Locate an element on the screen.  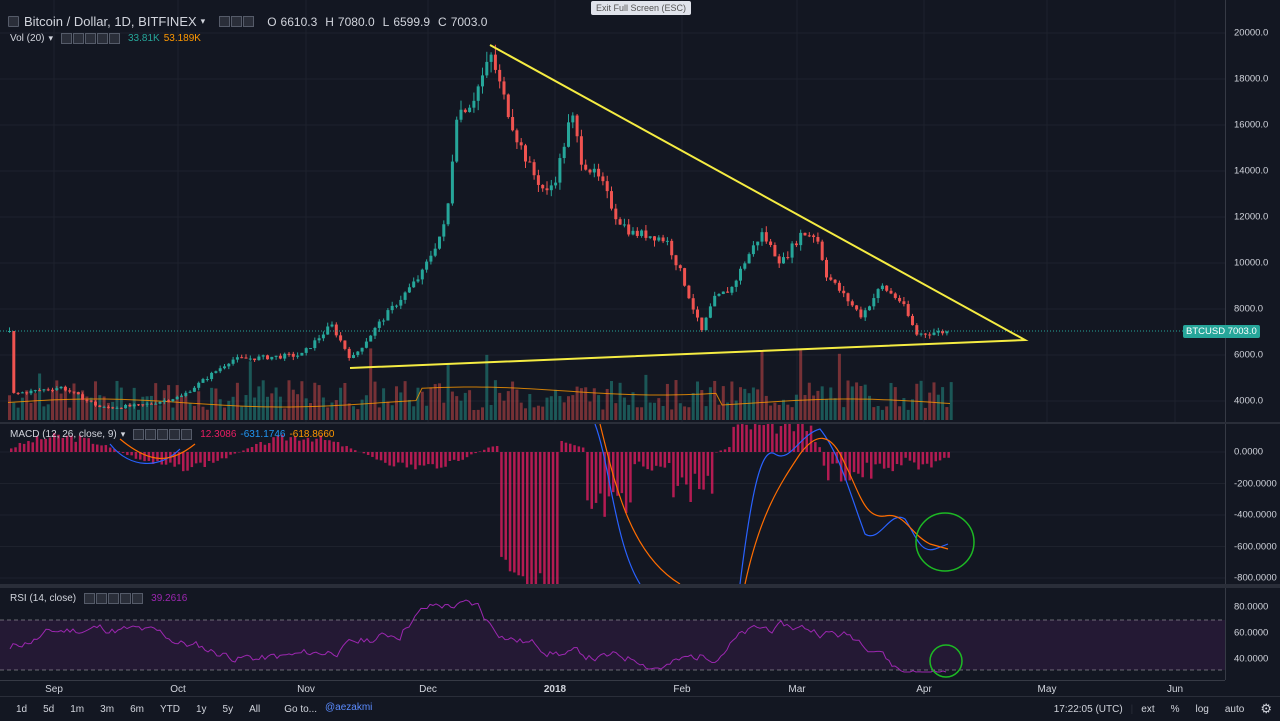
ext-button: ext is located at coordinates (1147, 709).